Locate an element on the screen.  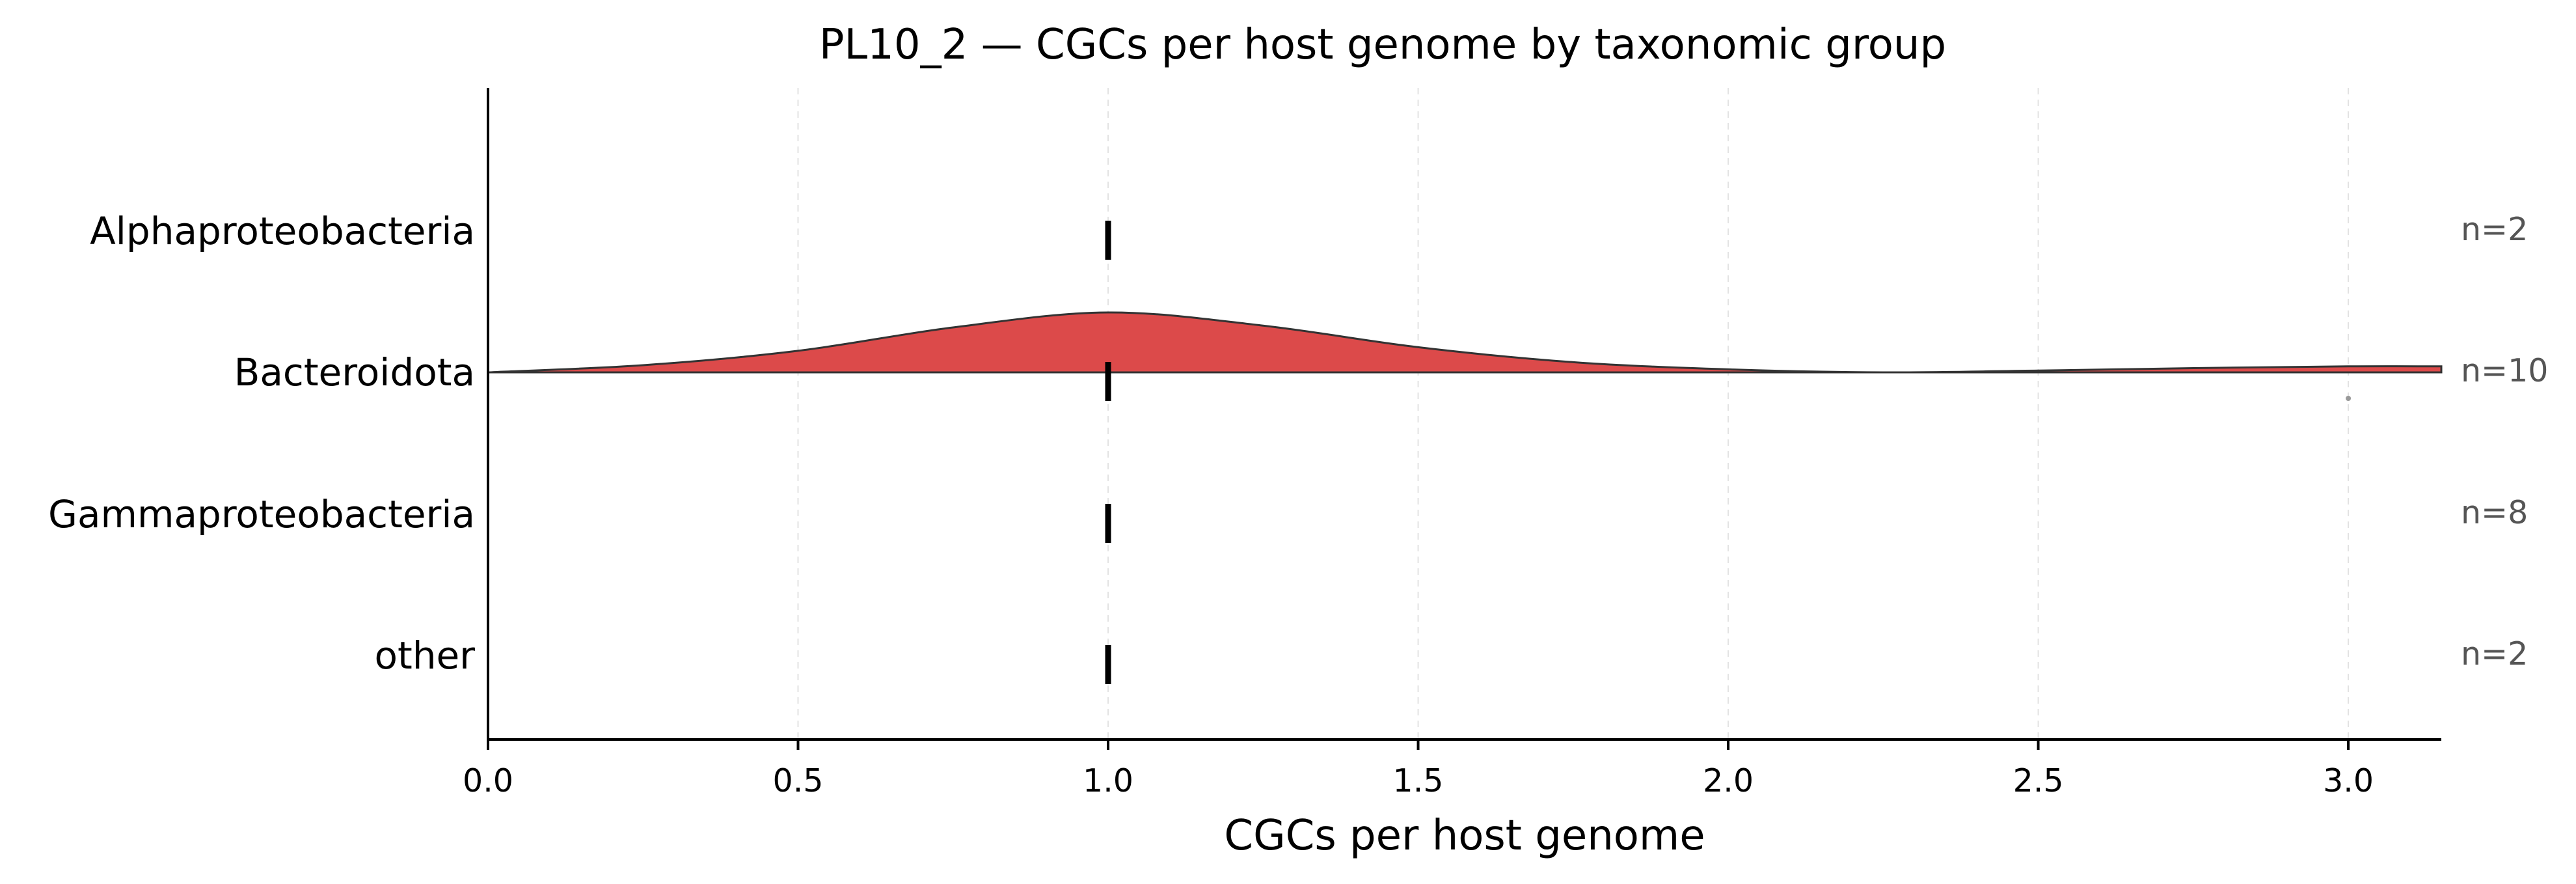
density-ridge-bacteroidota is located at coordinates (1465, 343).